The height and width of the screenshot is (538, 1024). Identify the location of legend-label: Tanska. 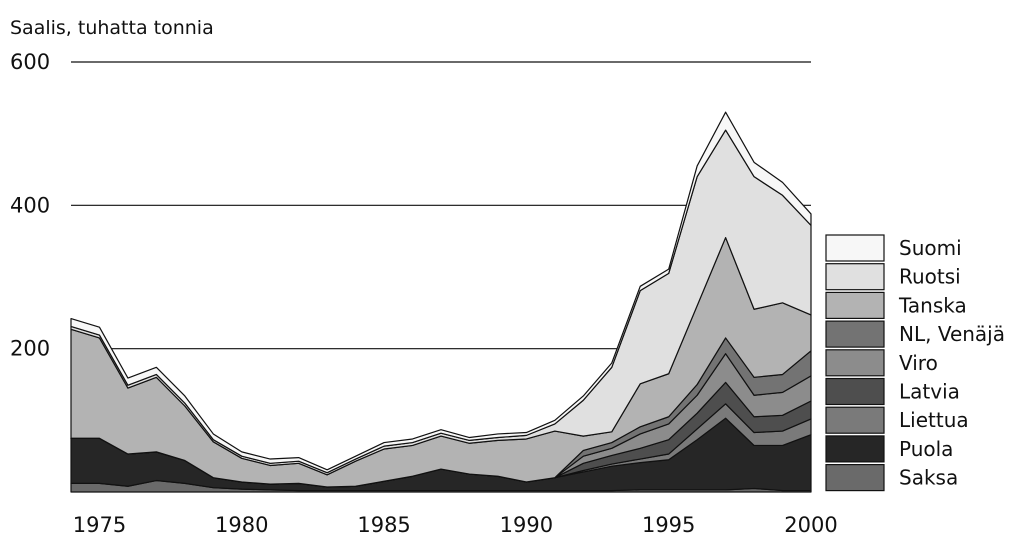
(932, 305).